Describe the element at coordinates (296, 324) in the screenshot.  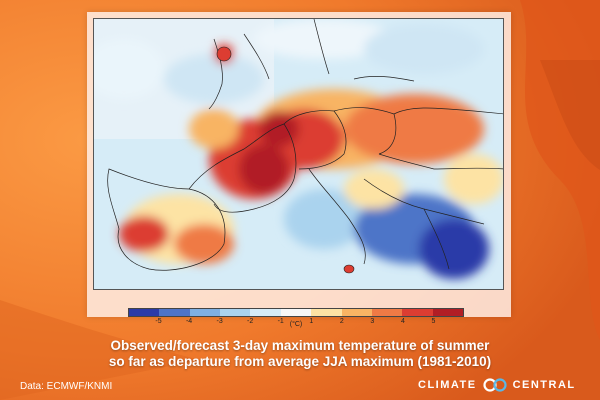
I see `unit-label: (°C)` at that location.